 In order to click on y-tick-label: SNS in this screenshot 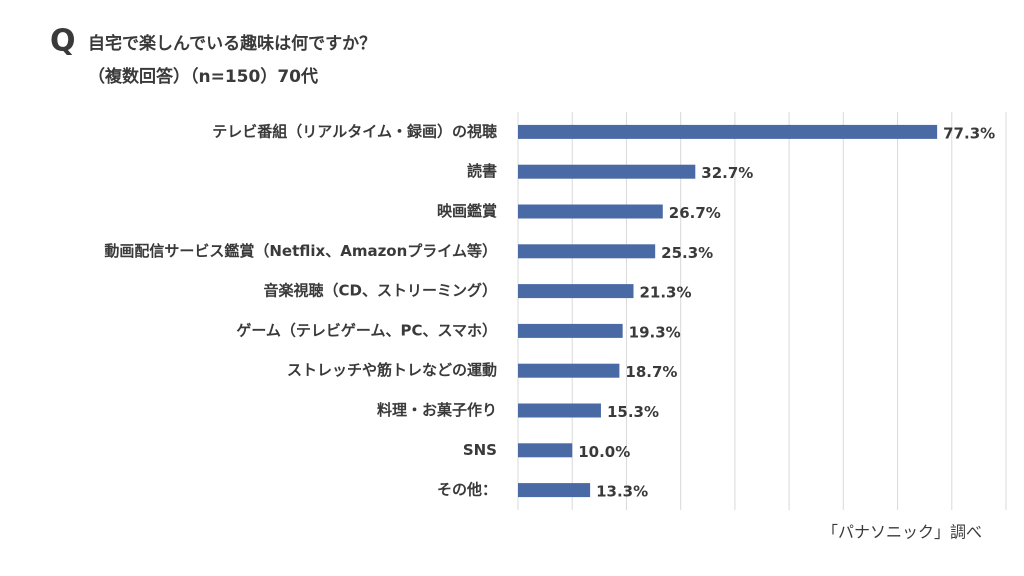, I will do `click(480, 450)`.